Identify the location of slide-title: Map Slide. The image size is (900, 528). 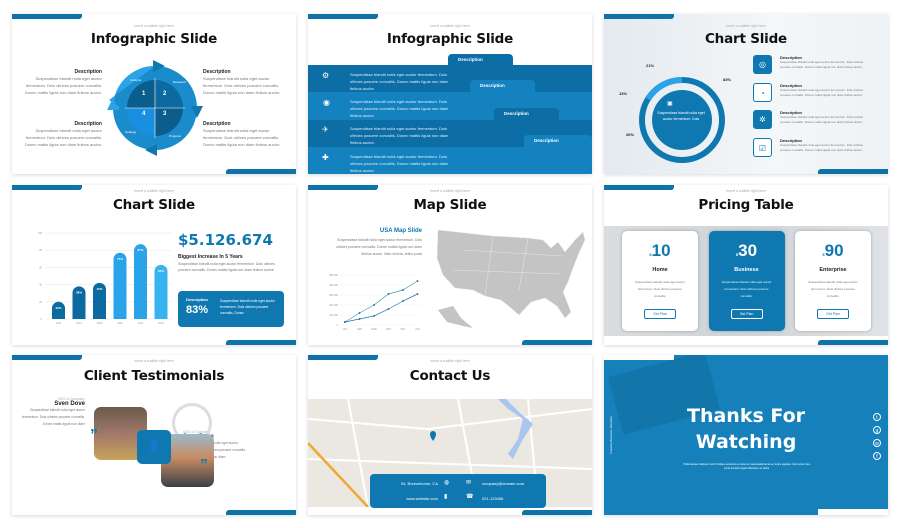
(450, 205).